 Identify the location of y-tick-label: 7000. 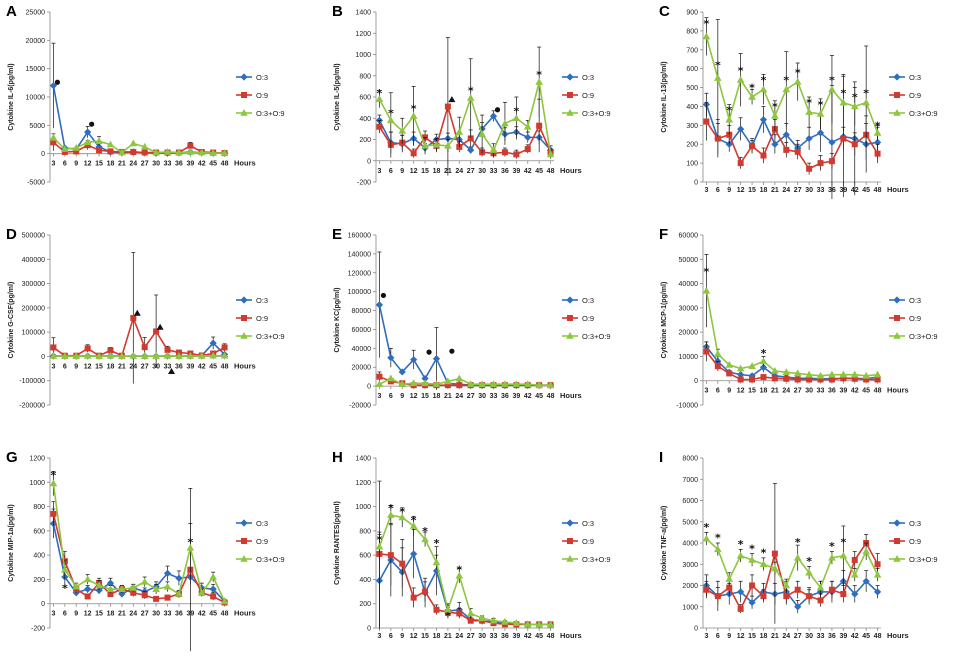
(690, 480).